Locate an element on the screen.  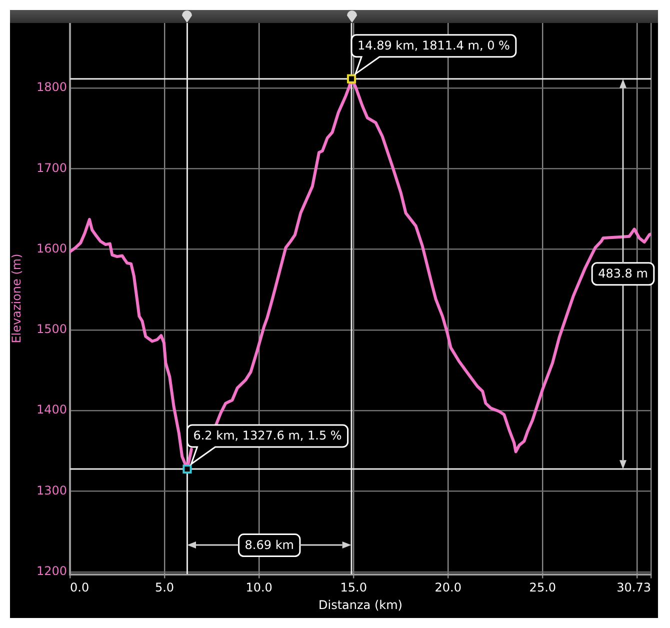
y-tick-label: 1800 is located at coordinates (51, 87).